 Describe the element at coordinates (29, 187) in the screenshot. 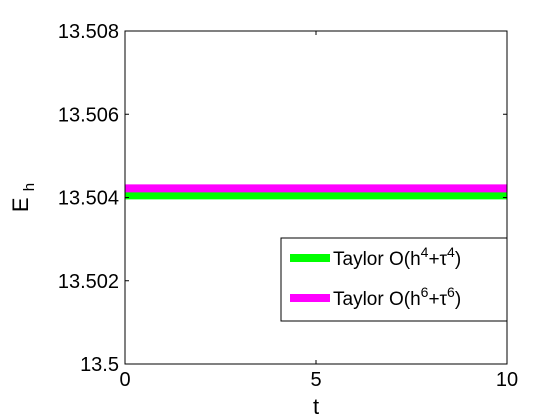

I see `y-axis-label-sub: h` at that location.